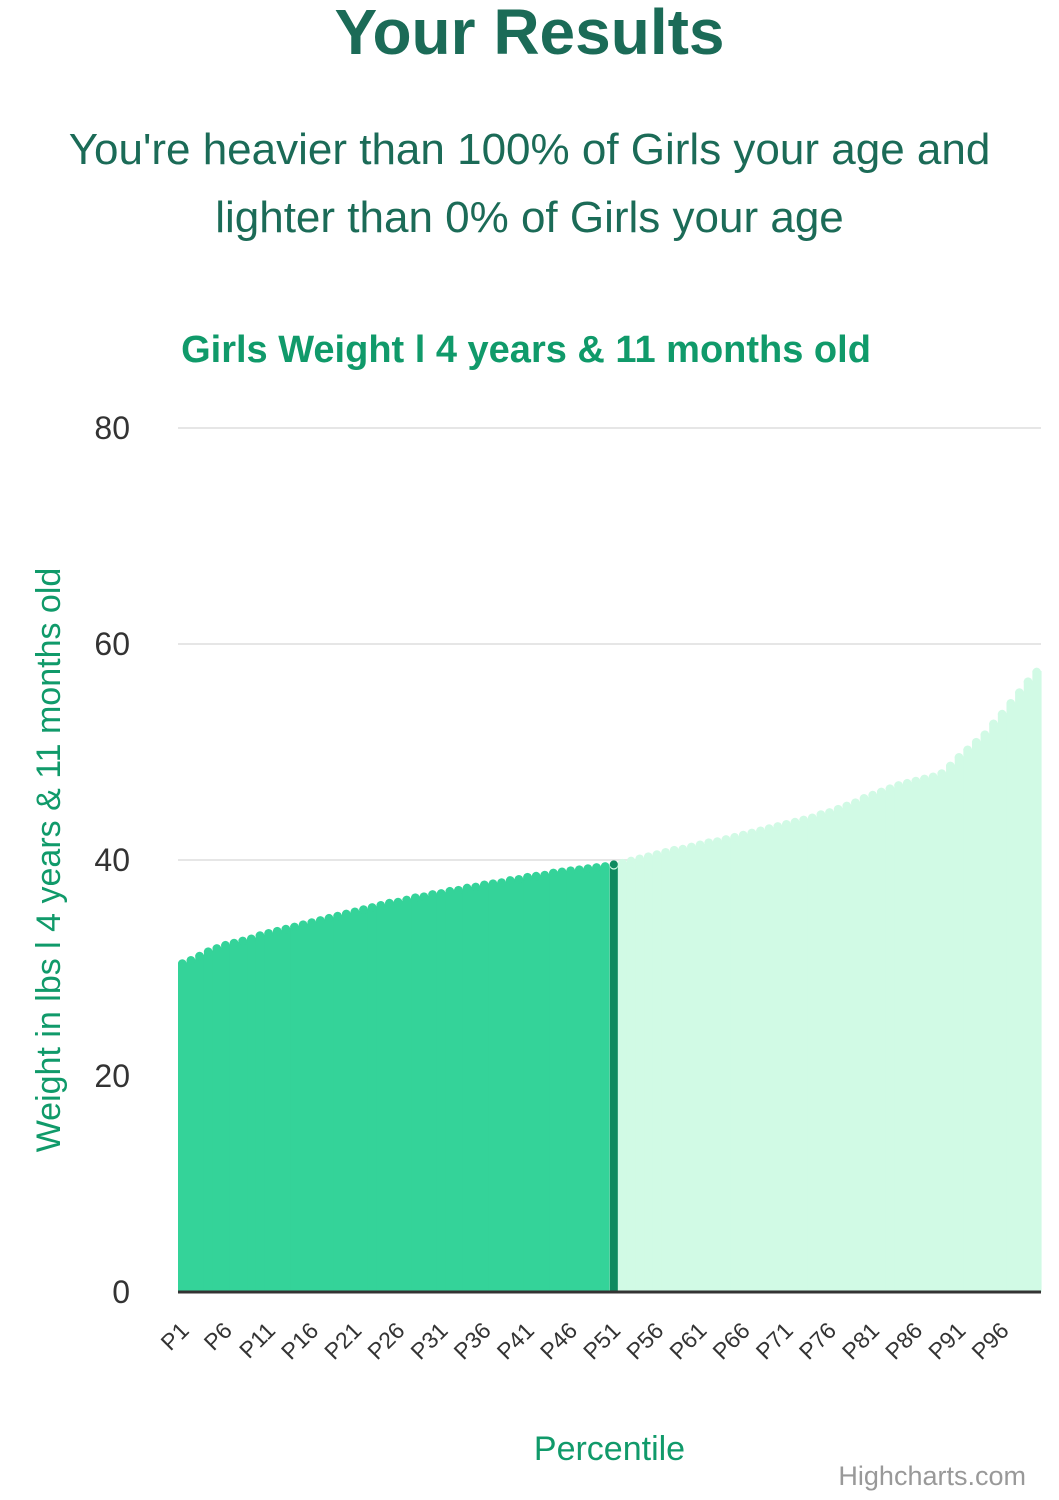  Describe the element at coordinates (381, 1098) in the screenshot. I see `bar-p24` at that location.